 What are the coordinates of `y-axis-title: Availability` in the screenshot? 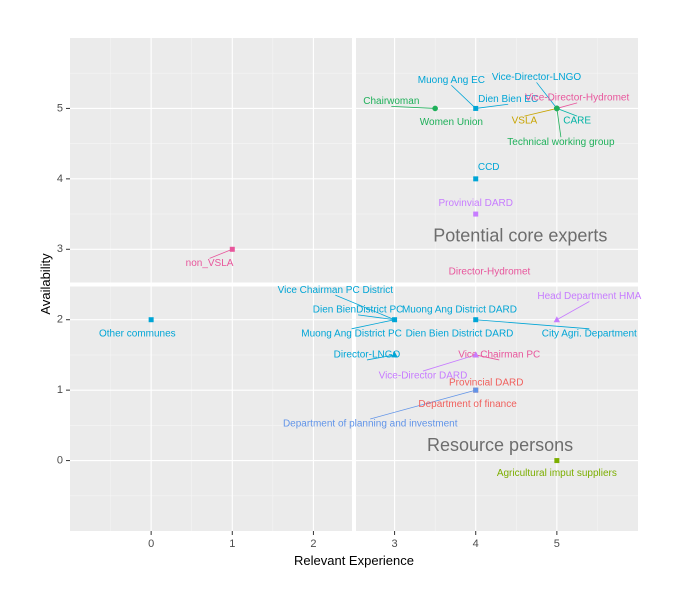 It's located at (45, 284).